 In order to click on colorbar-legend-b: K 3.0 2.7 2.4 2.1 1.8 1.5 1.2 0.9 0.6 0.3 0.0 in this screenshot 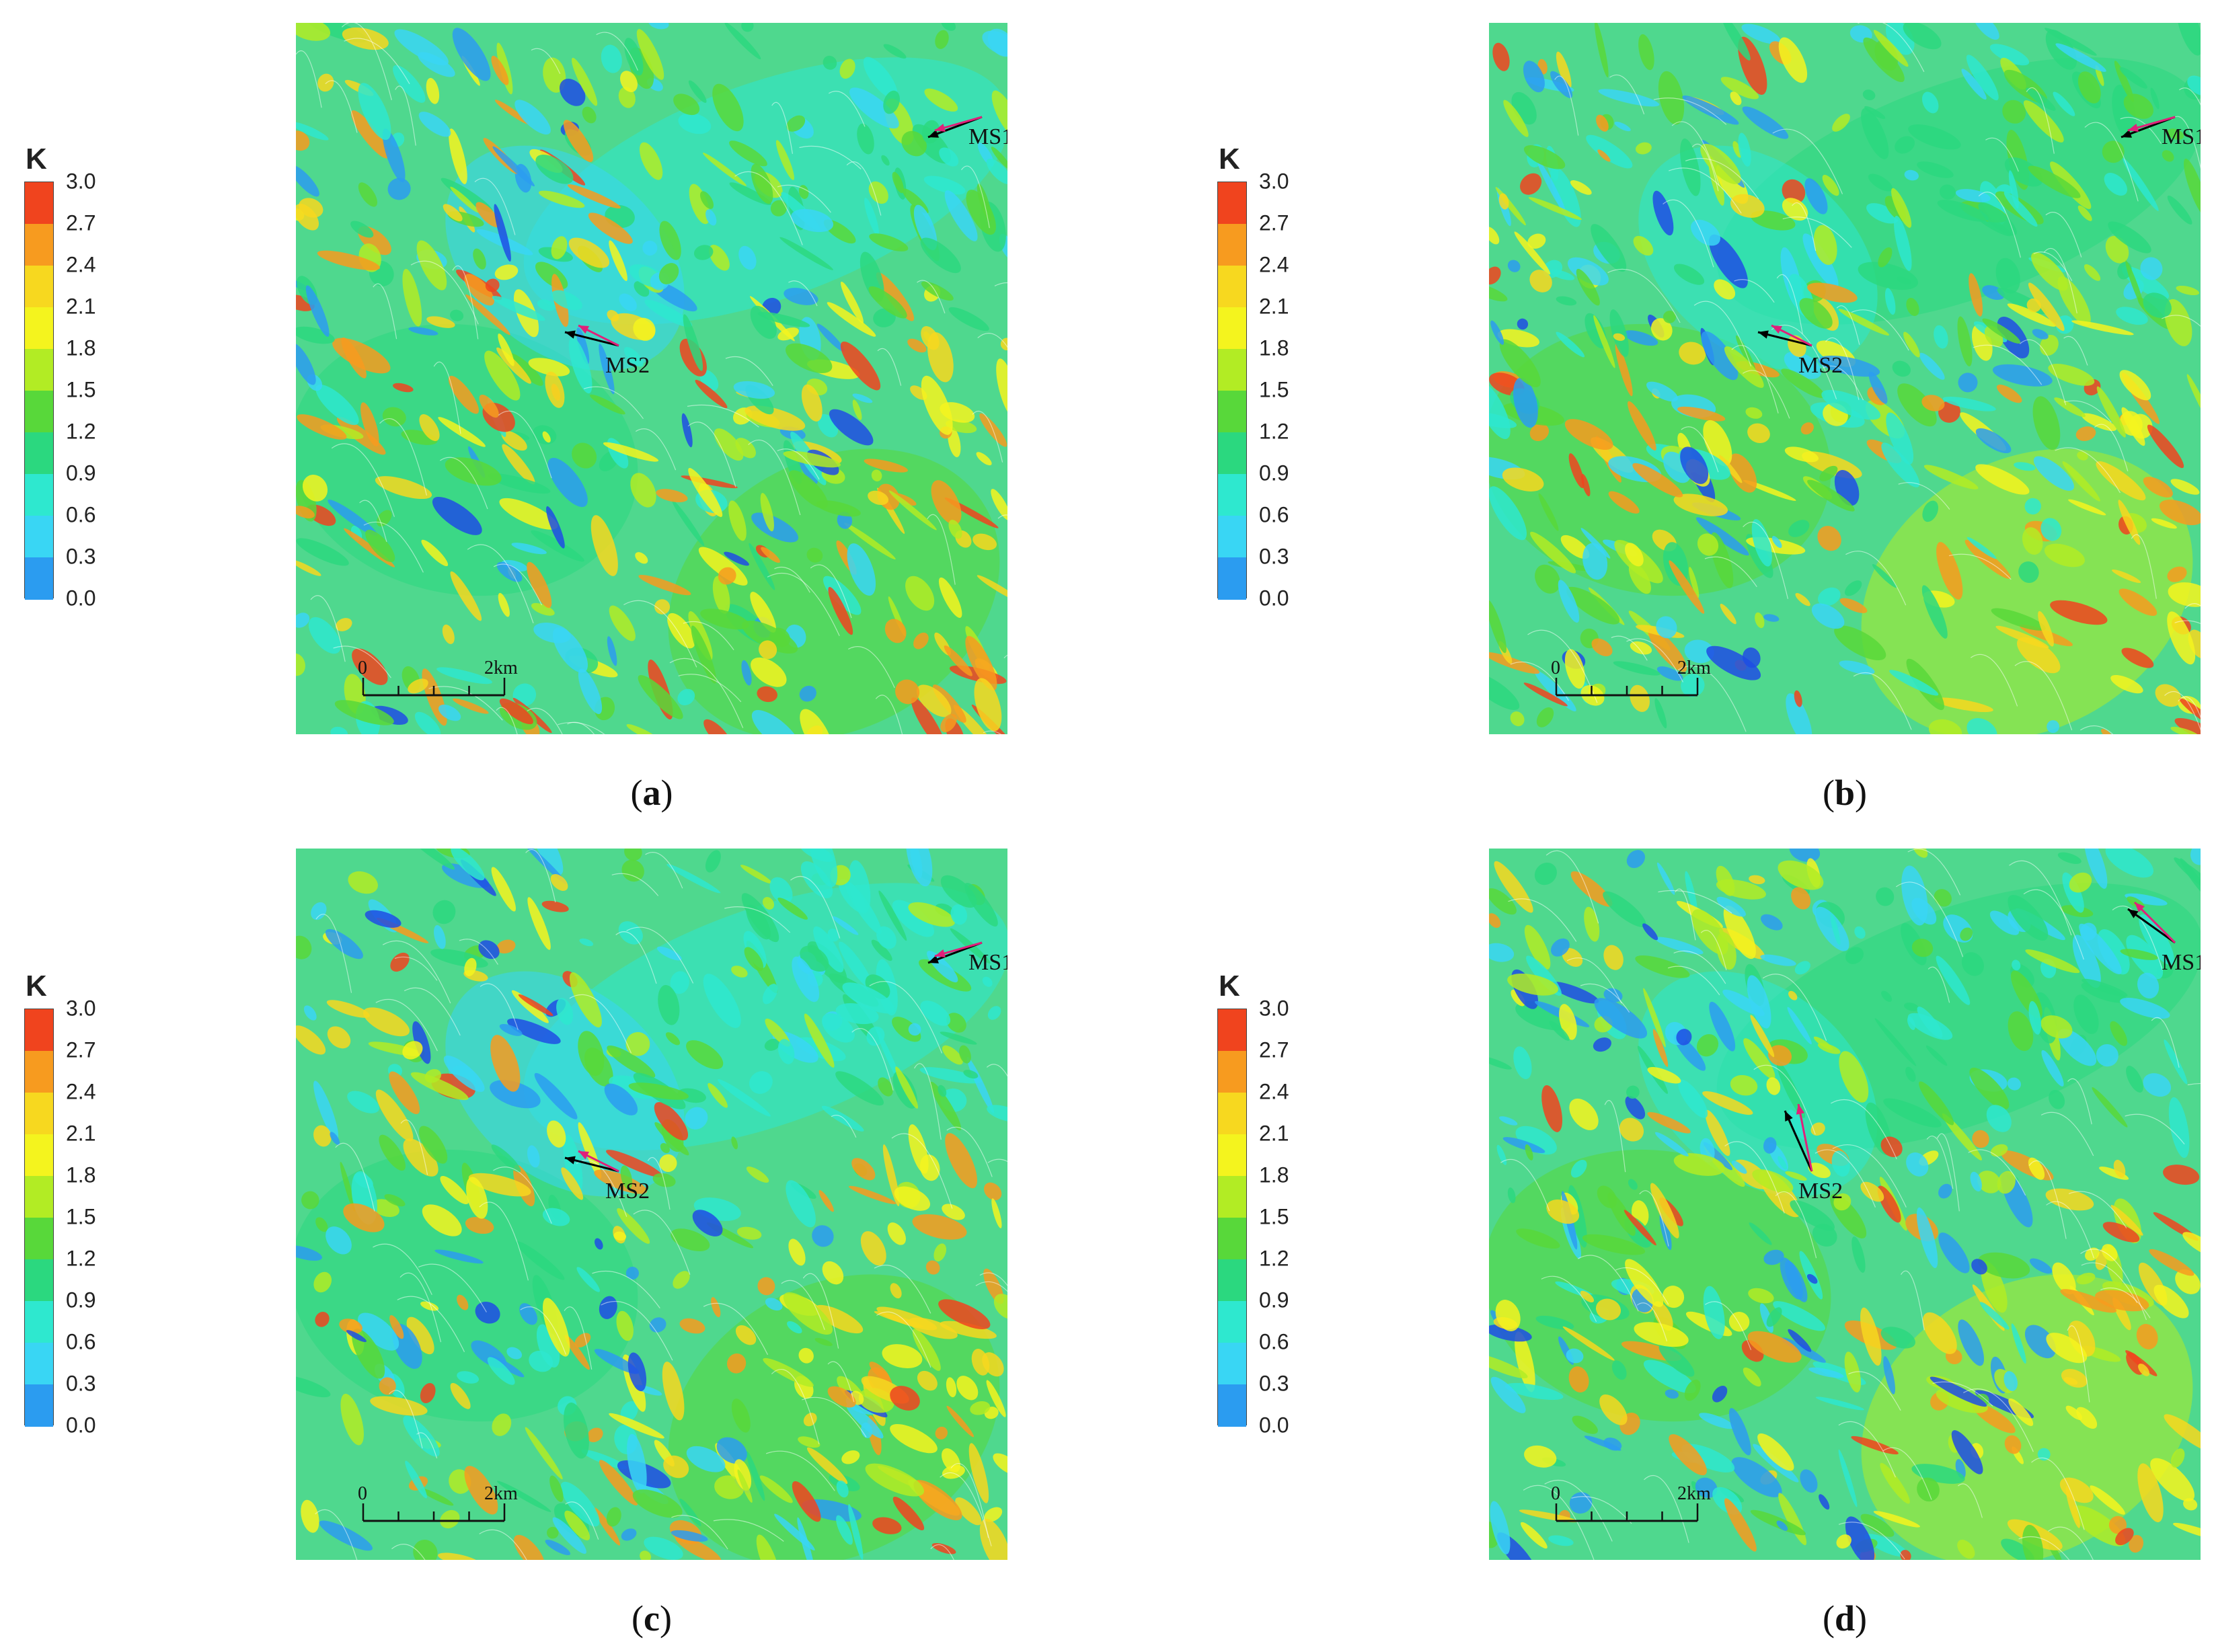, I will do `click(1261, 378)`.